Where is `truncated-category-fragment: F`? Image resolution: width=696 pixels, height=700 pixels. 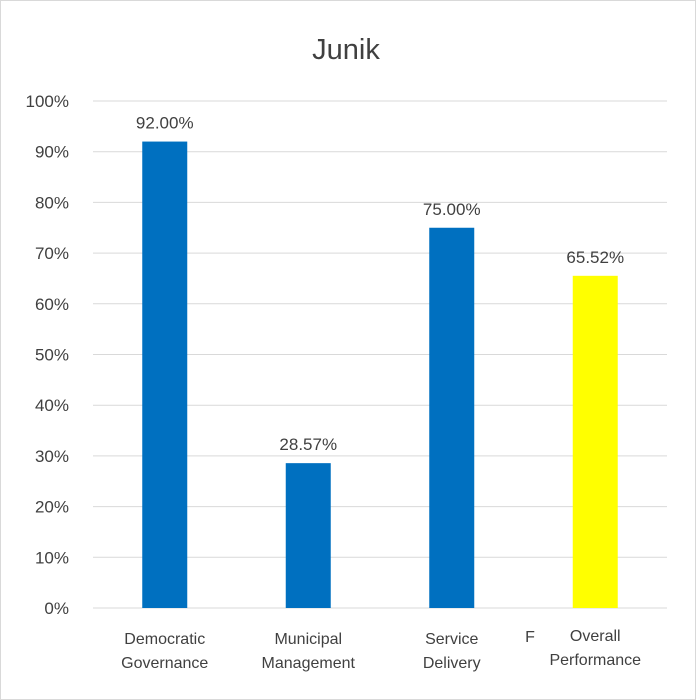
truncated-category-fragment: F is located at coordinates (530, 637).